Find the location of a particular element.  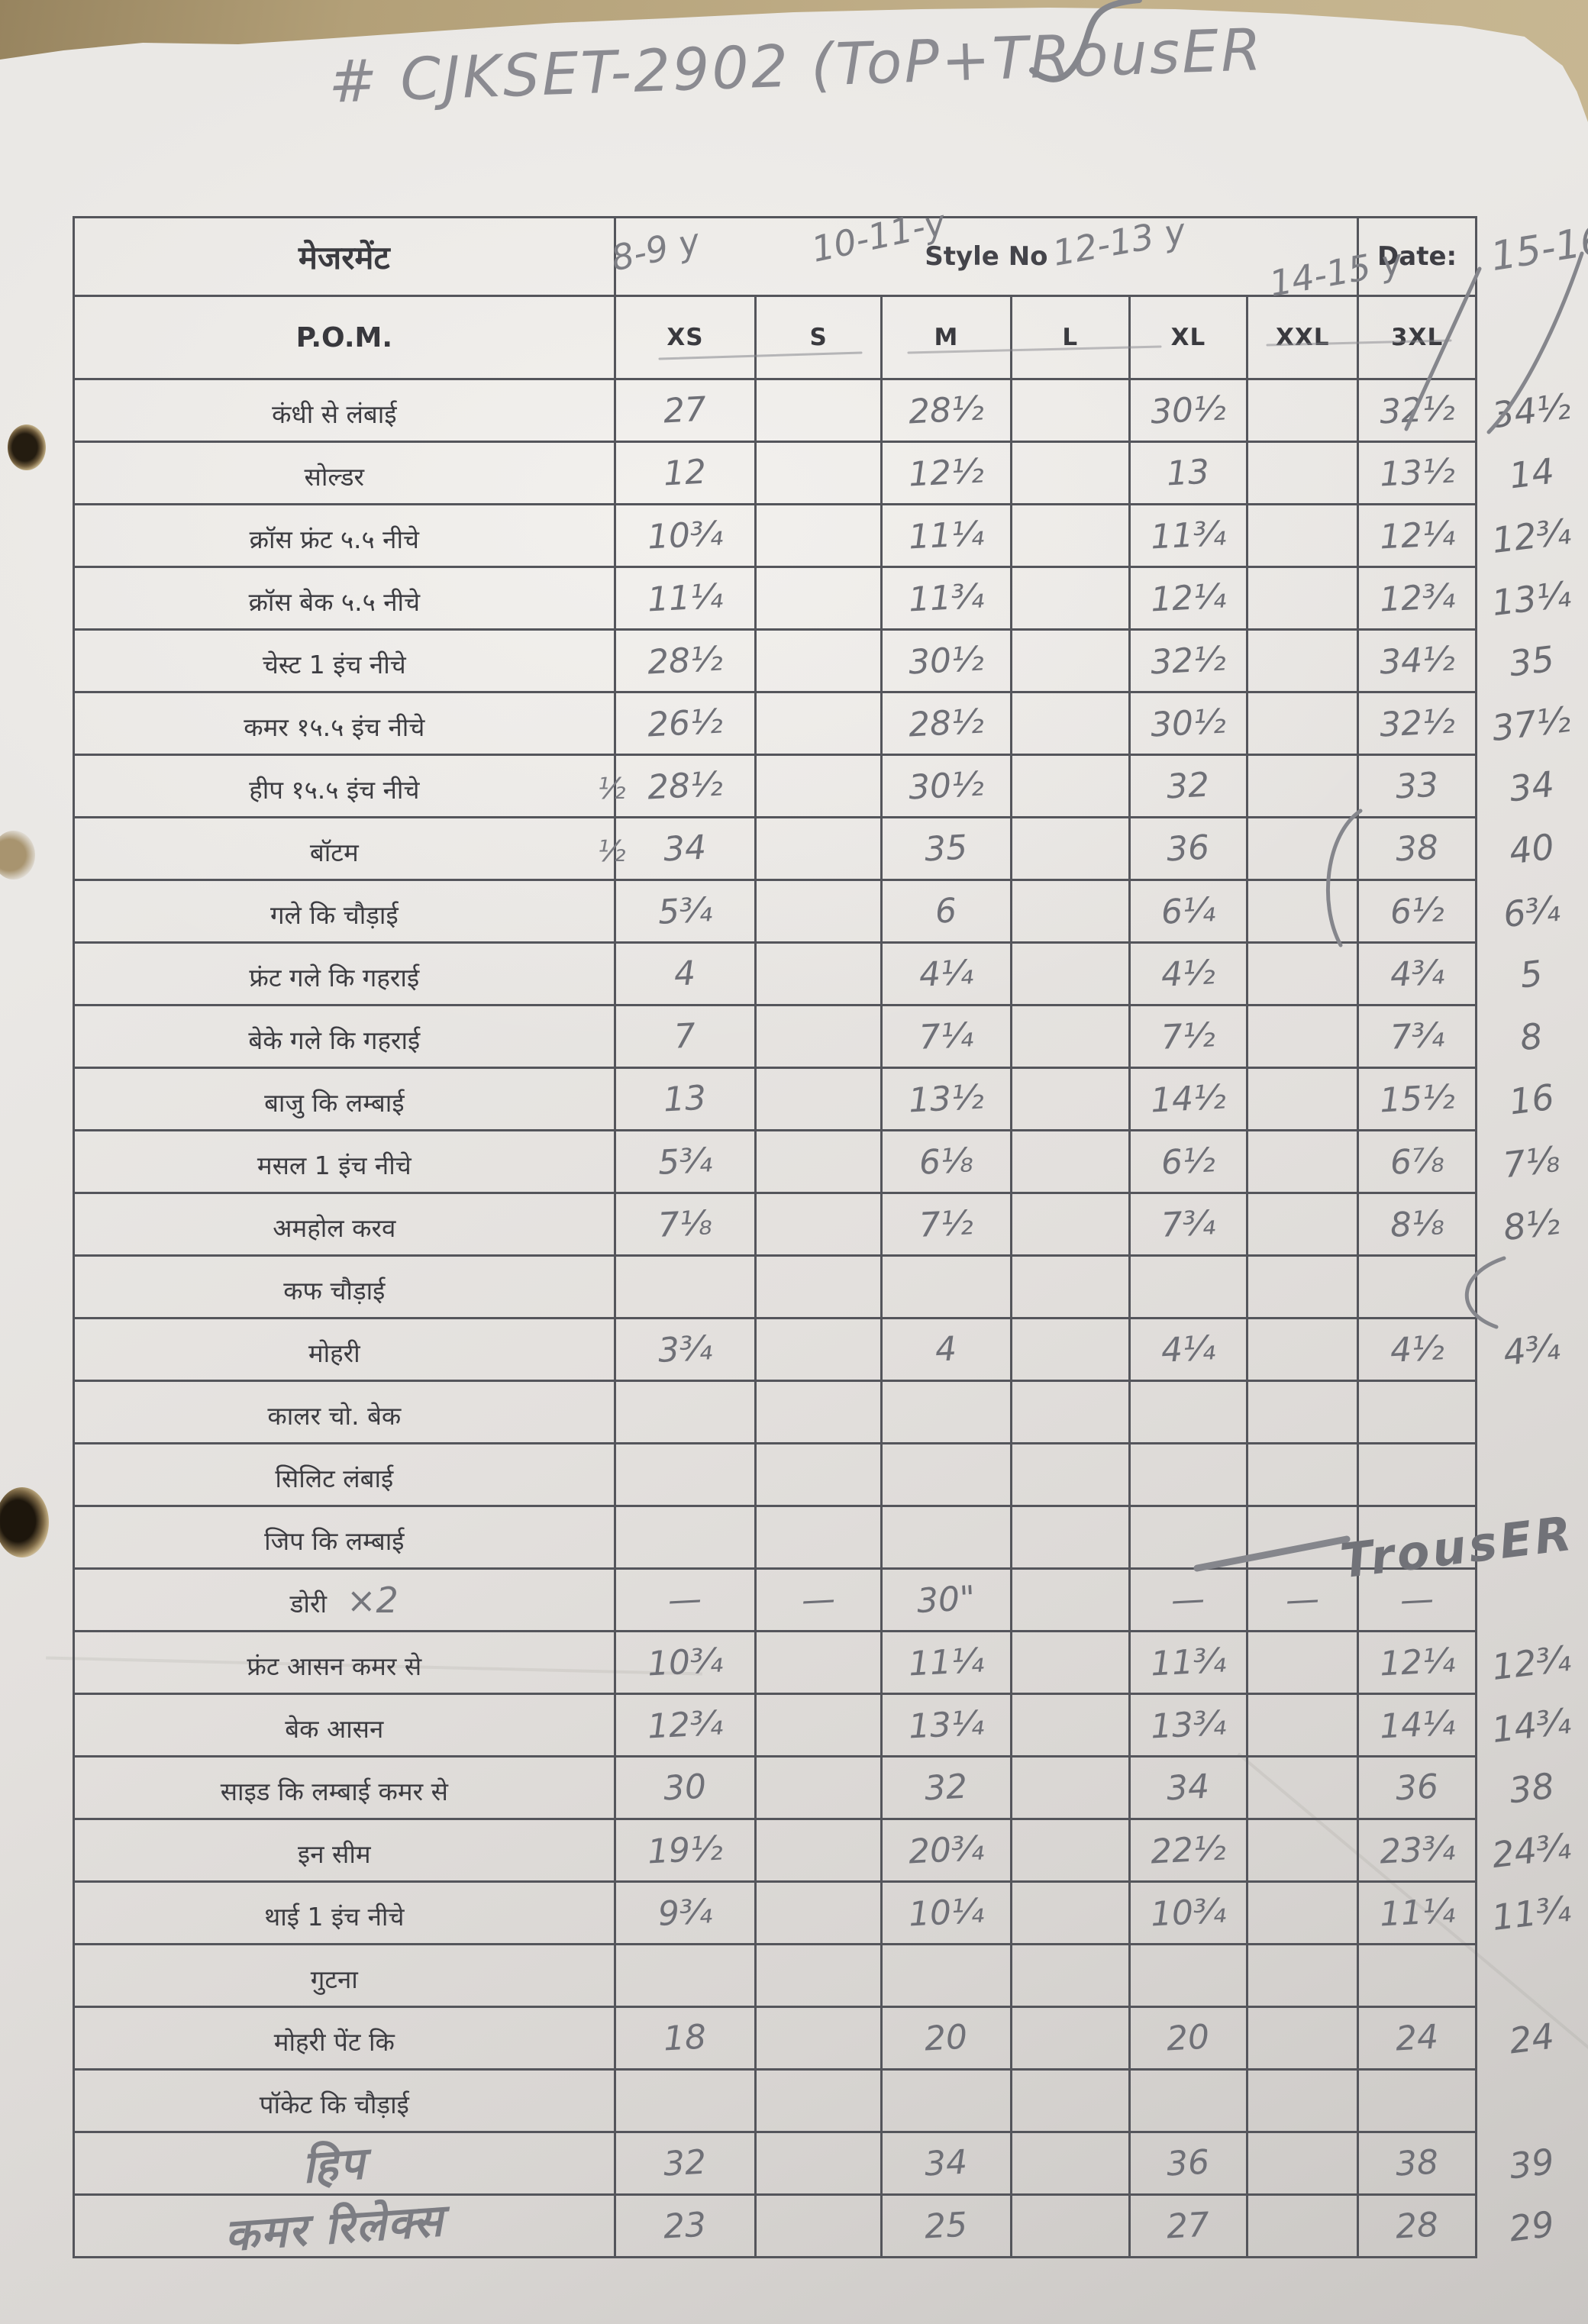

value-cell-m: 25 is located at coordinates (946, 2225).